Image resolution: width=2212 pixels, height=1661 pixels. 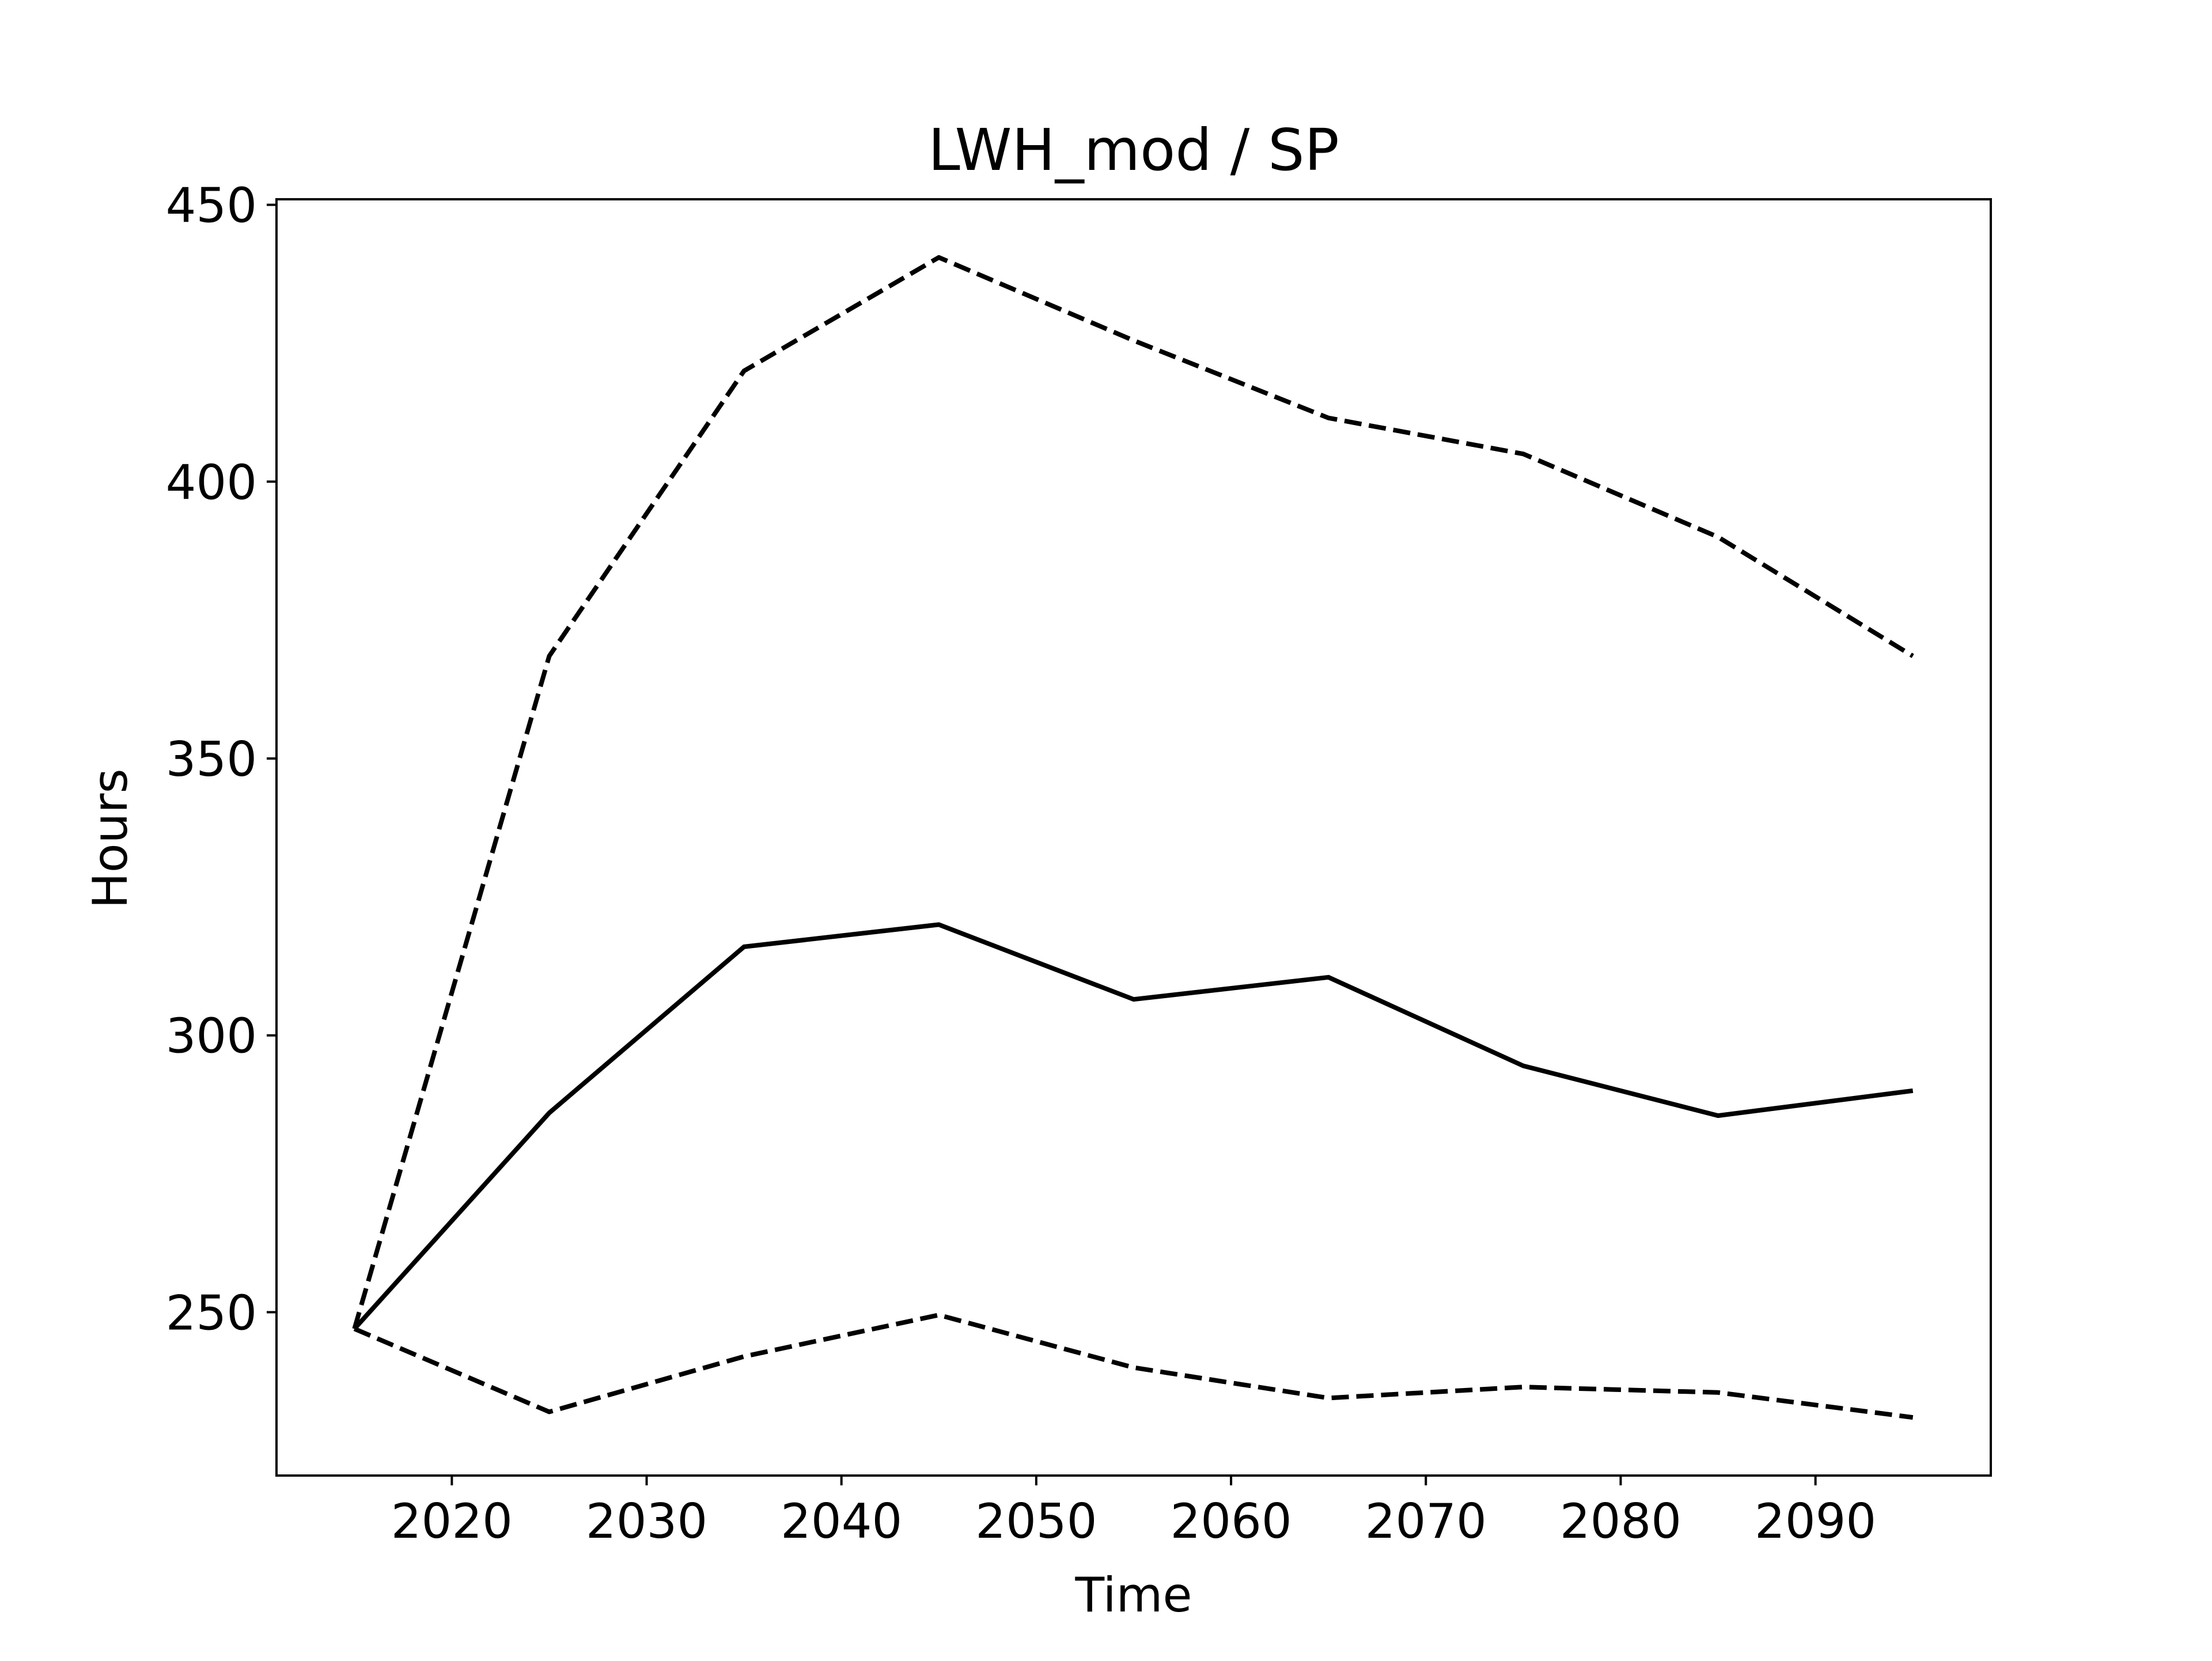 What do you see at coordinates (1036, 1521) in the screenshot?
I see `x-tick-label: 2050` at bounding box center [1036, 1521].